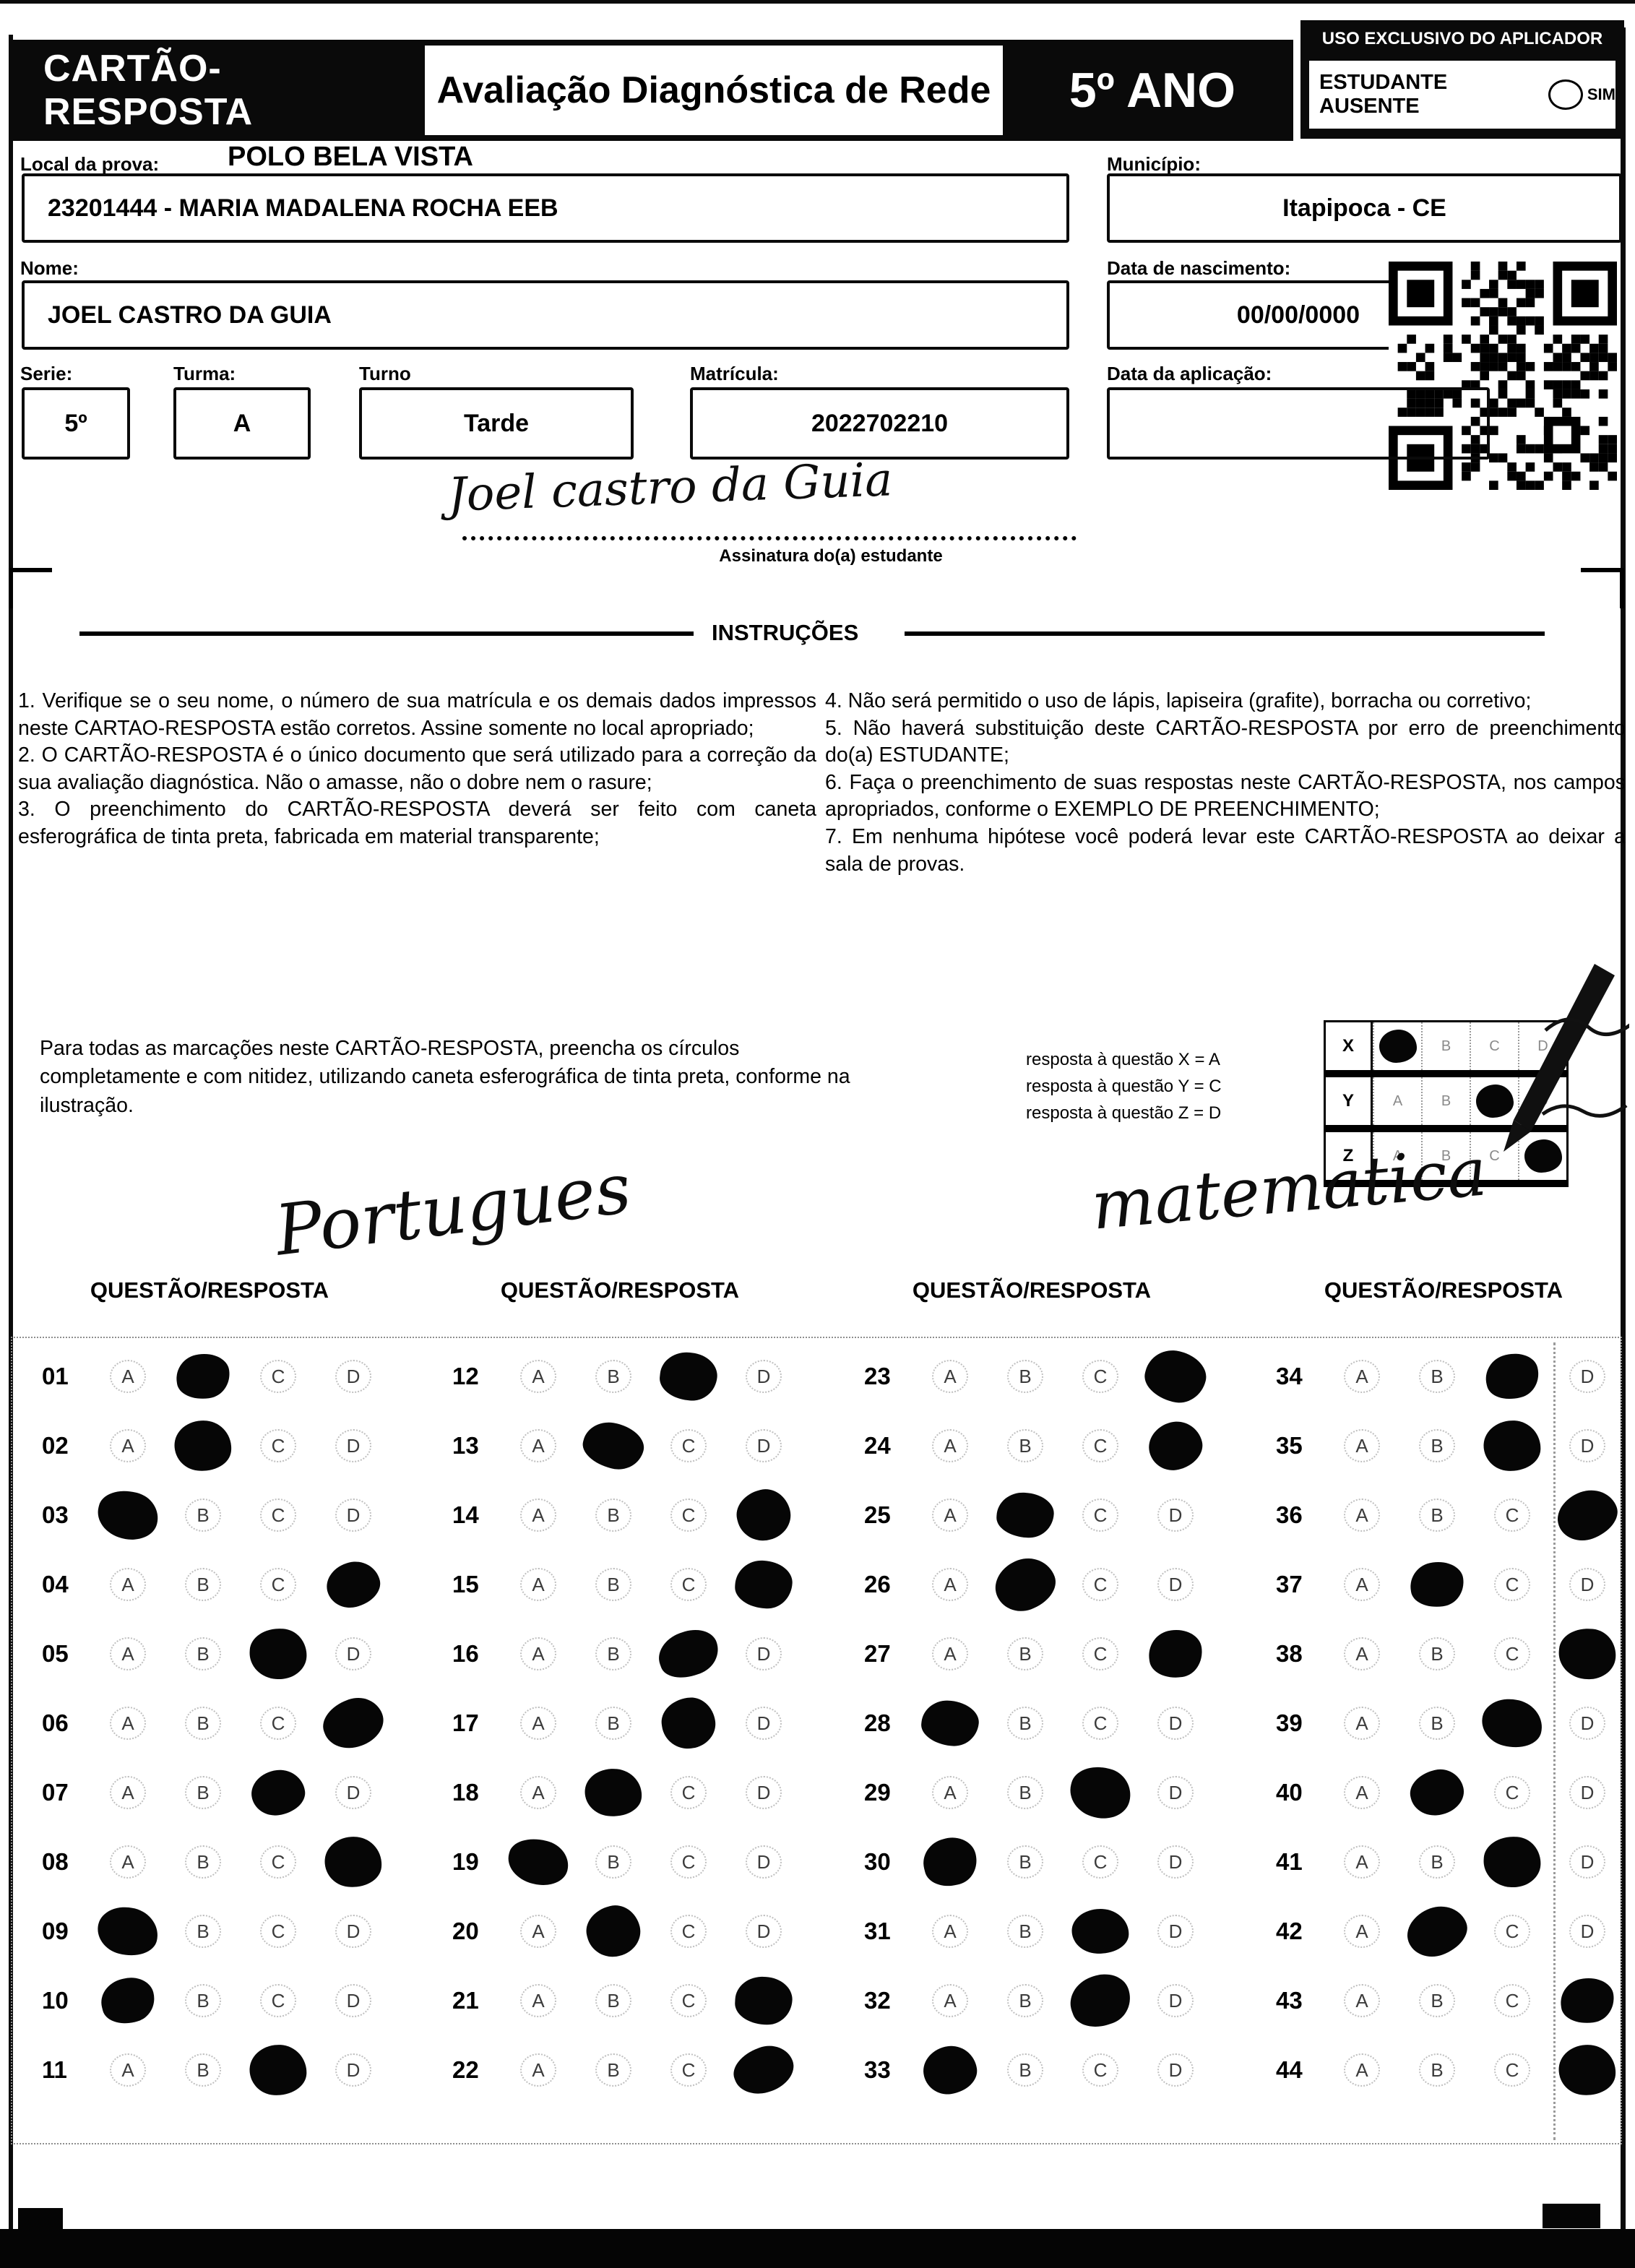 The image size is (1635, 2268). I want to click on answer-bubble-08-B: B, so click(203, 1862).